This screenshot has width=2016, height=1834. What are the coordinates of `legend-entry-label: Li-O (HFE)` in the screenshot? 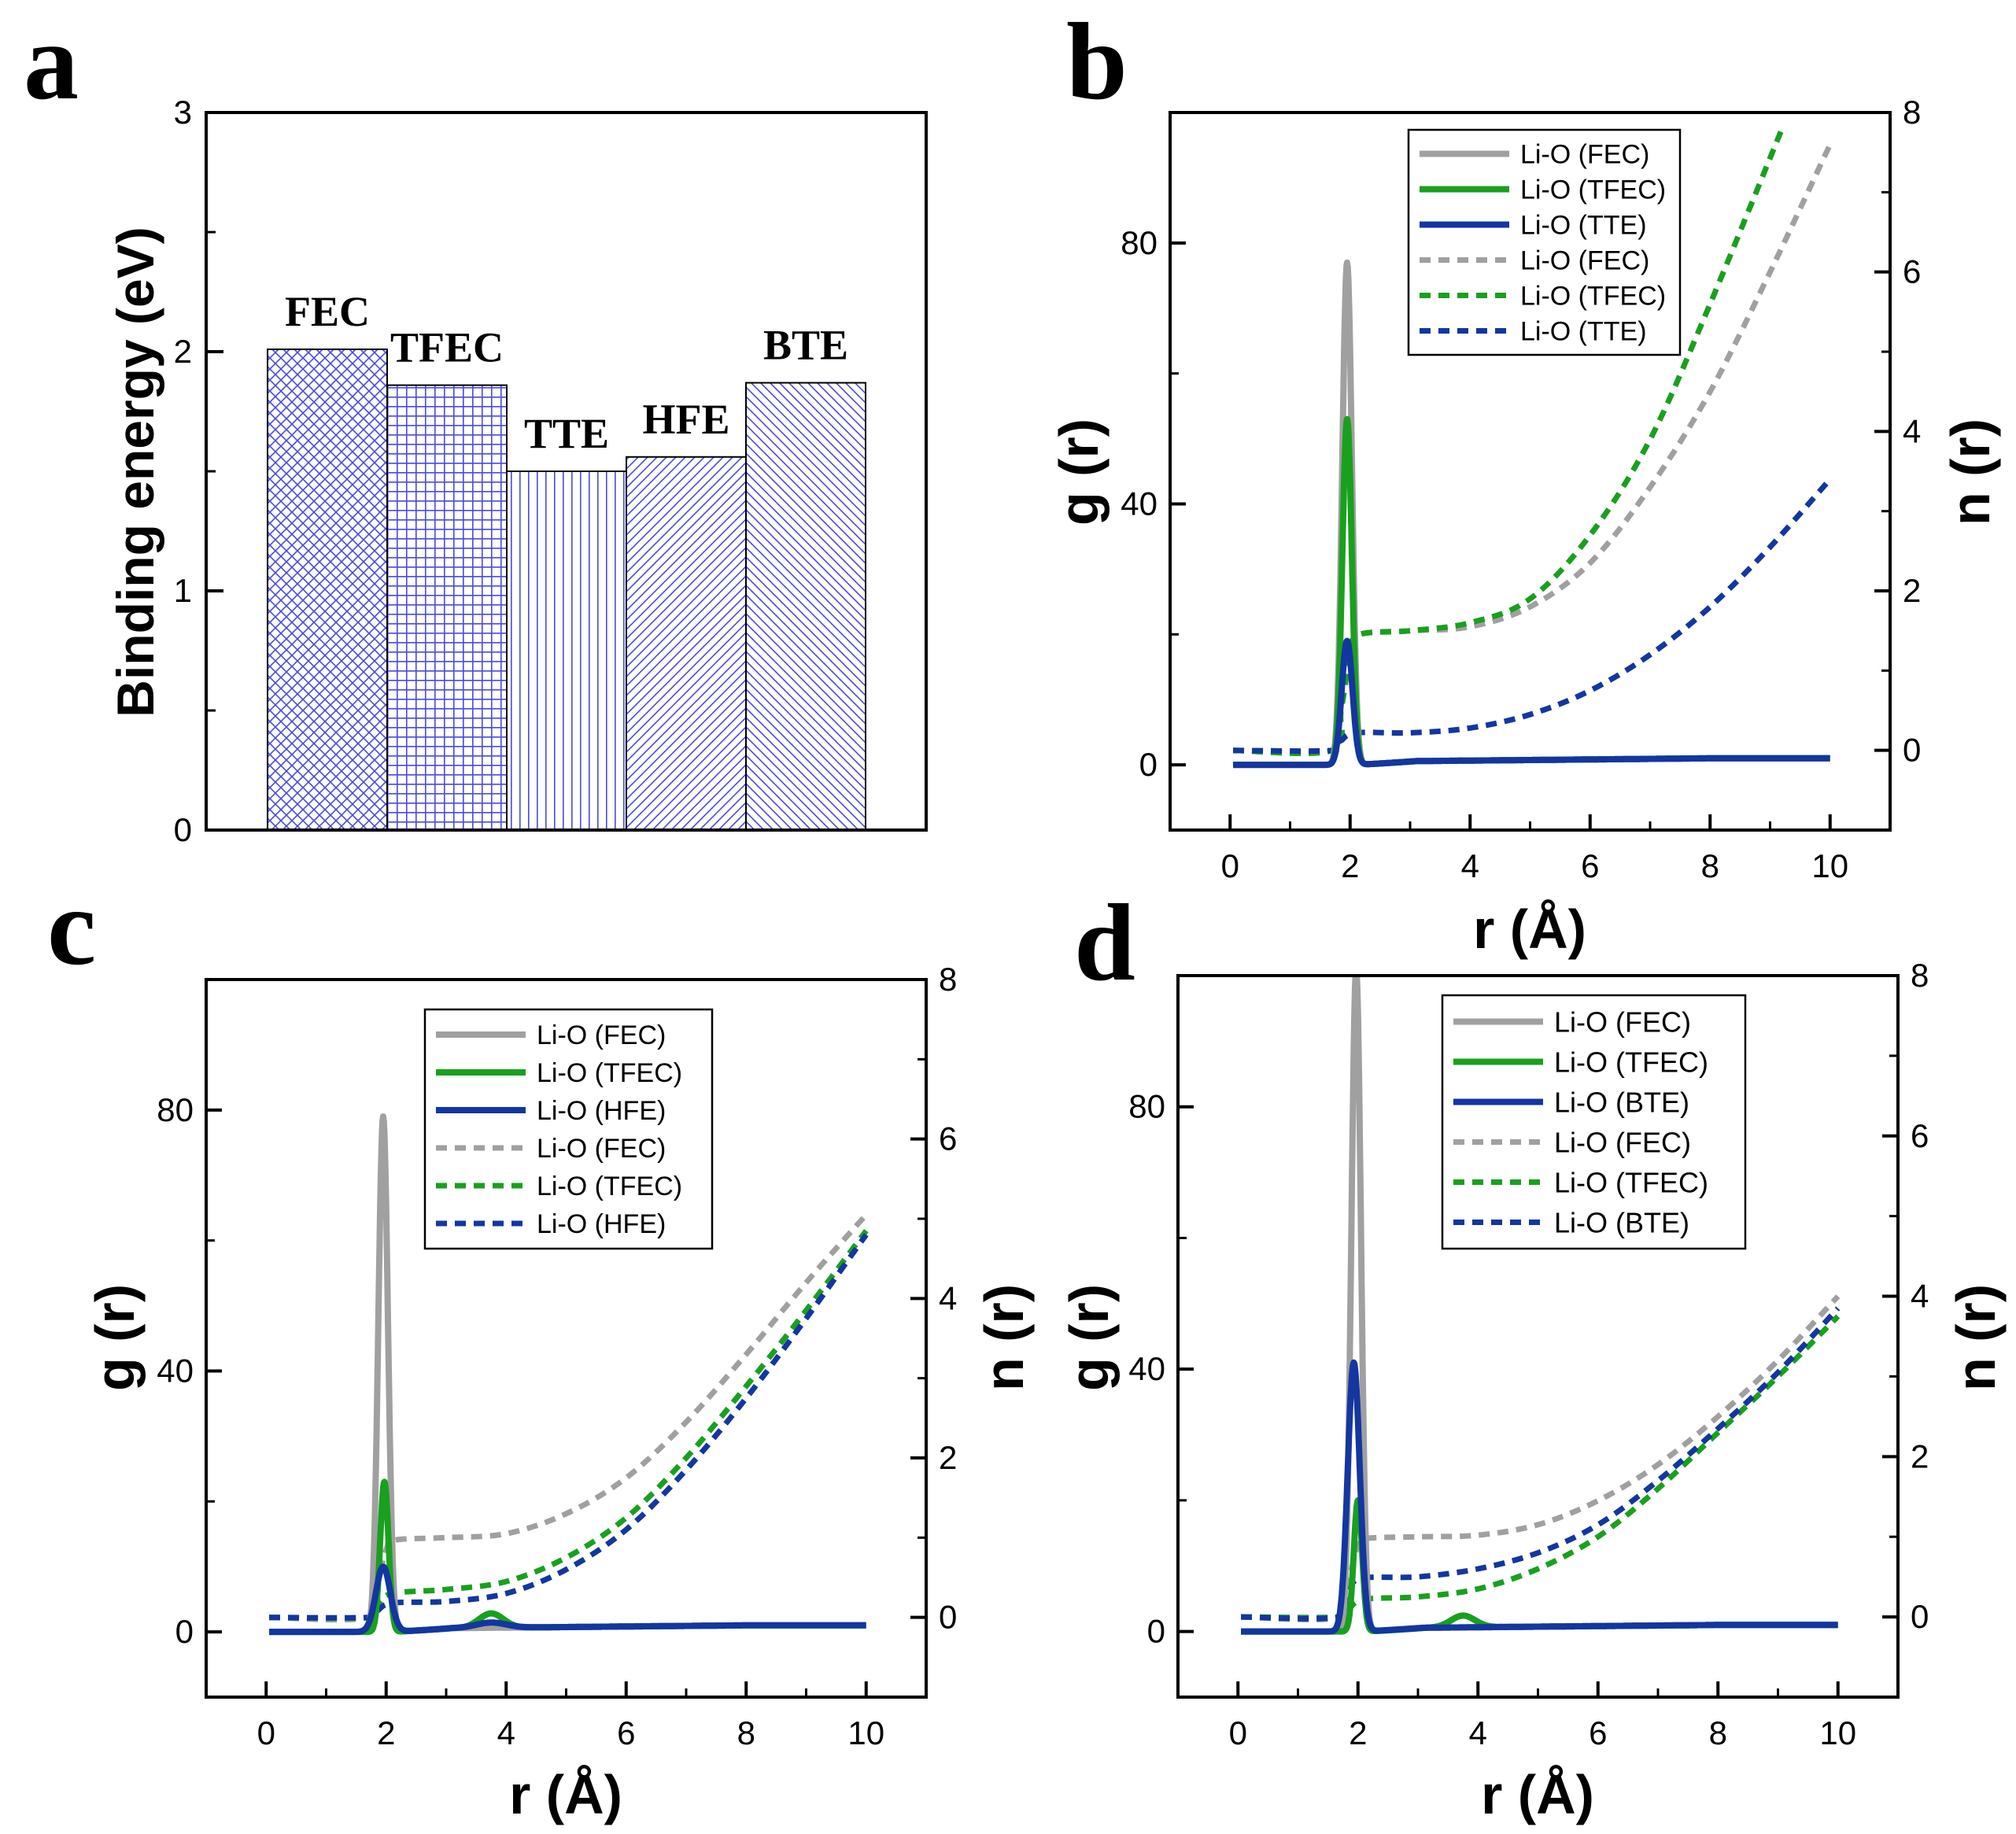 It's located at (601, 1111).